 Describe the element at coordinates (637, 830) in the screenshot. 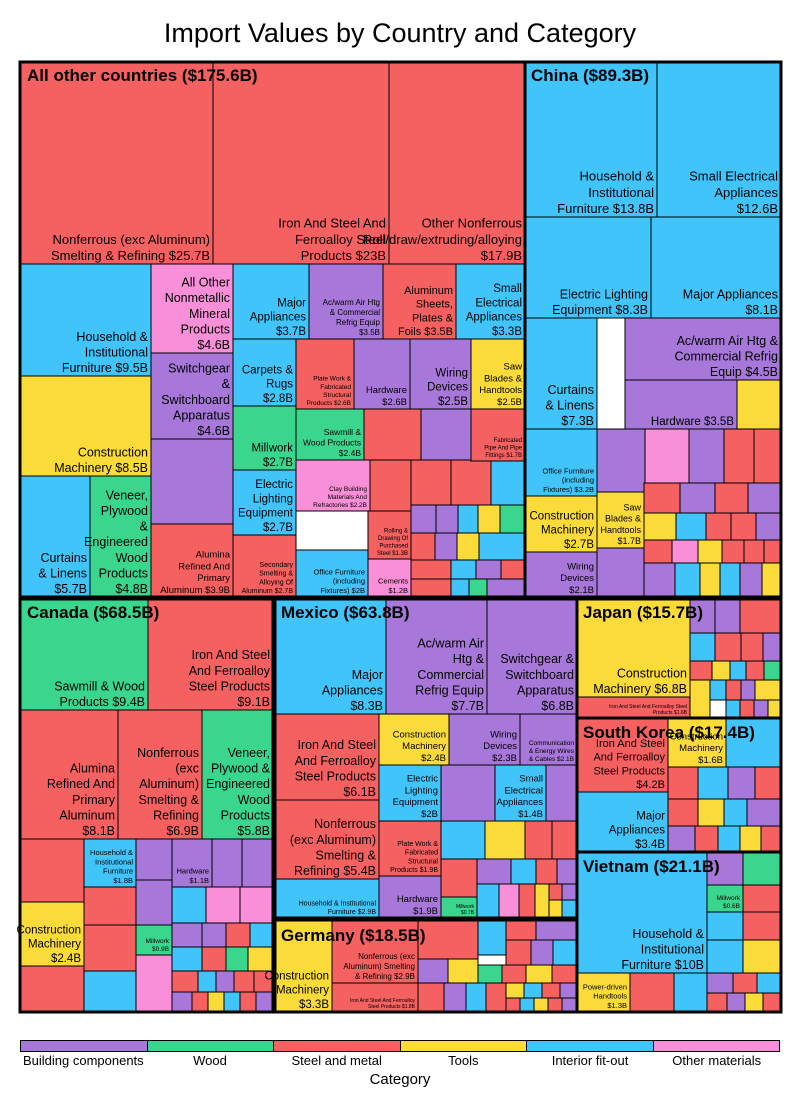

I see `tile-label: Major Appliances $3.4B` at that location.